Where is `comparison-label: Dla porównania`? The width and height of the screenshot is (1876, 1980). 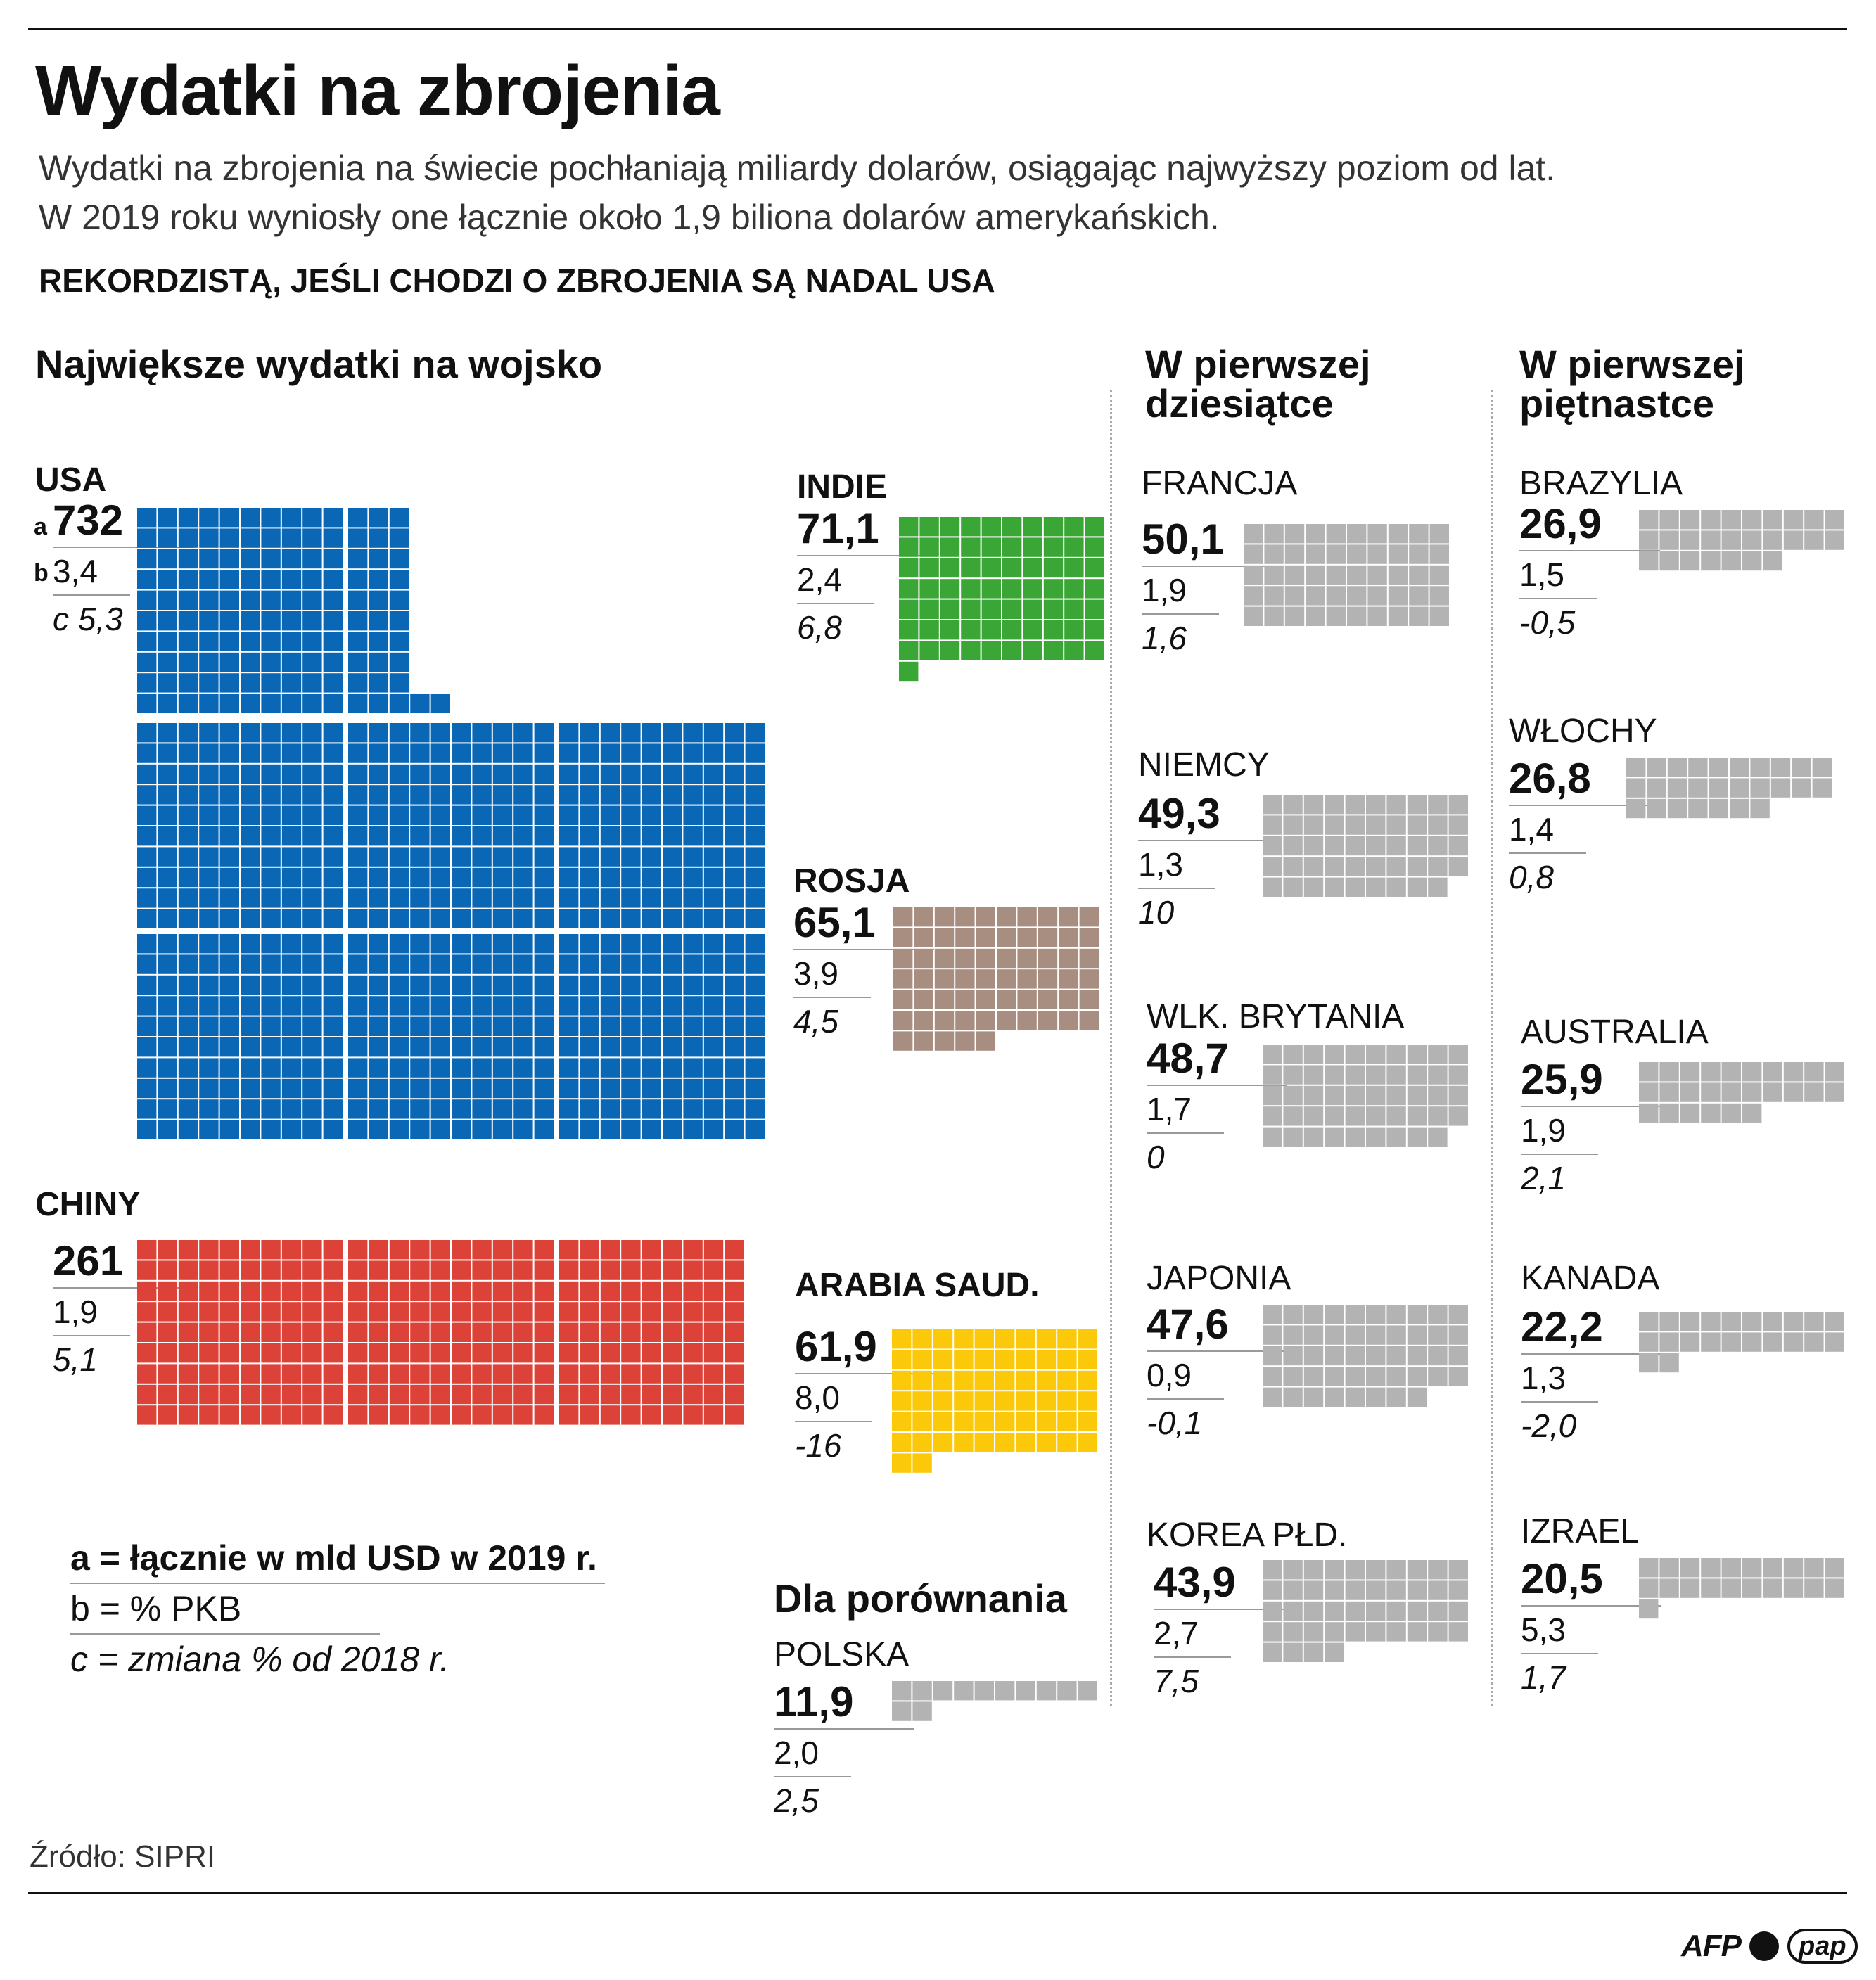
comparison-label: Dla porównania is located at coordinates (921, 1598).